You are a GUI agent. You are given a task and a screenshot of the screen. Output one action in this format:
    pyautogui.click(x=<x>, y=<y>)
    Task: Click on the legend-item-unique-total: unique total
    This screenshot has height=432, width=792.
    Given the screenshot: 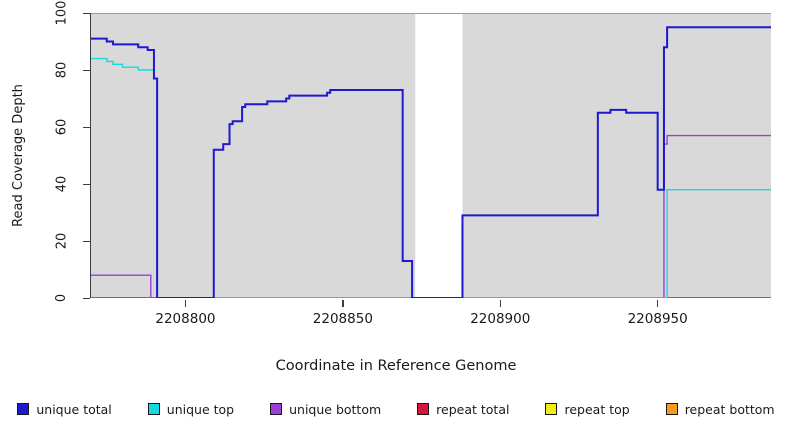 What is the action you would take?
    pyautogui.click(x=64, y=409)
    